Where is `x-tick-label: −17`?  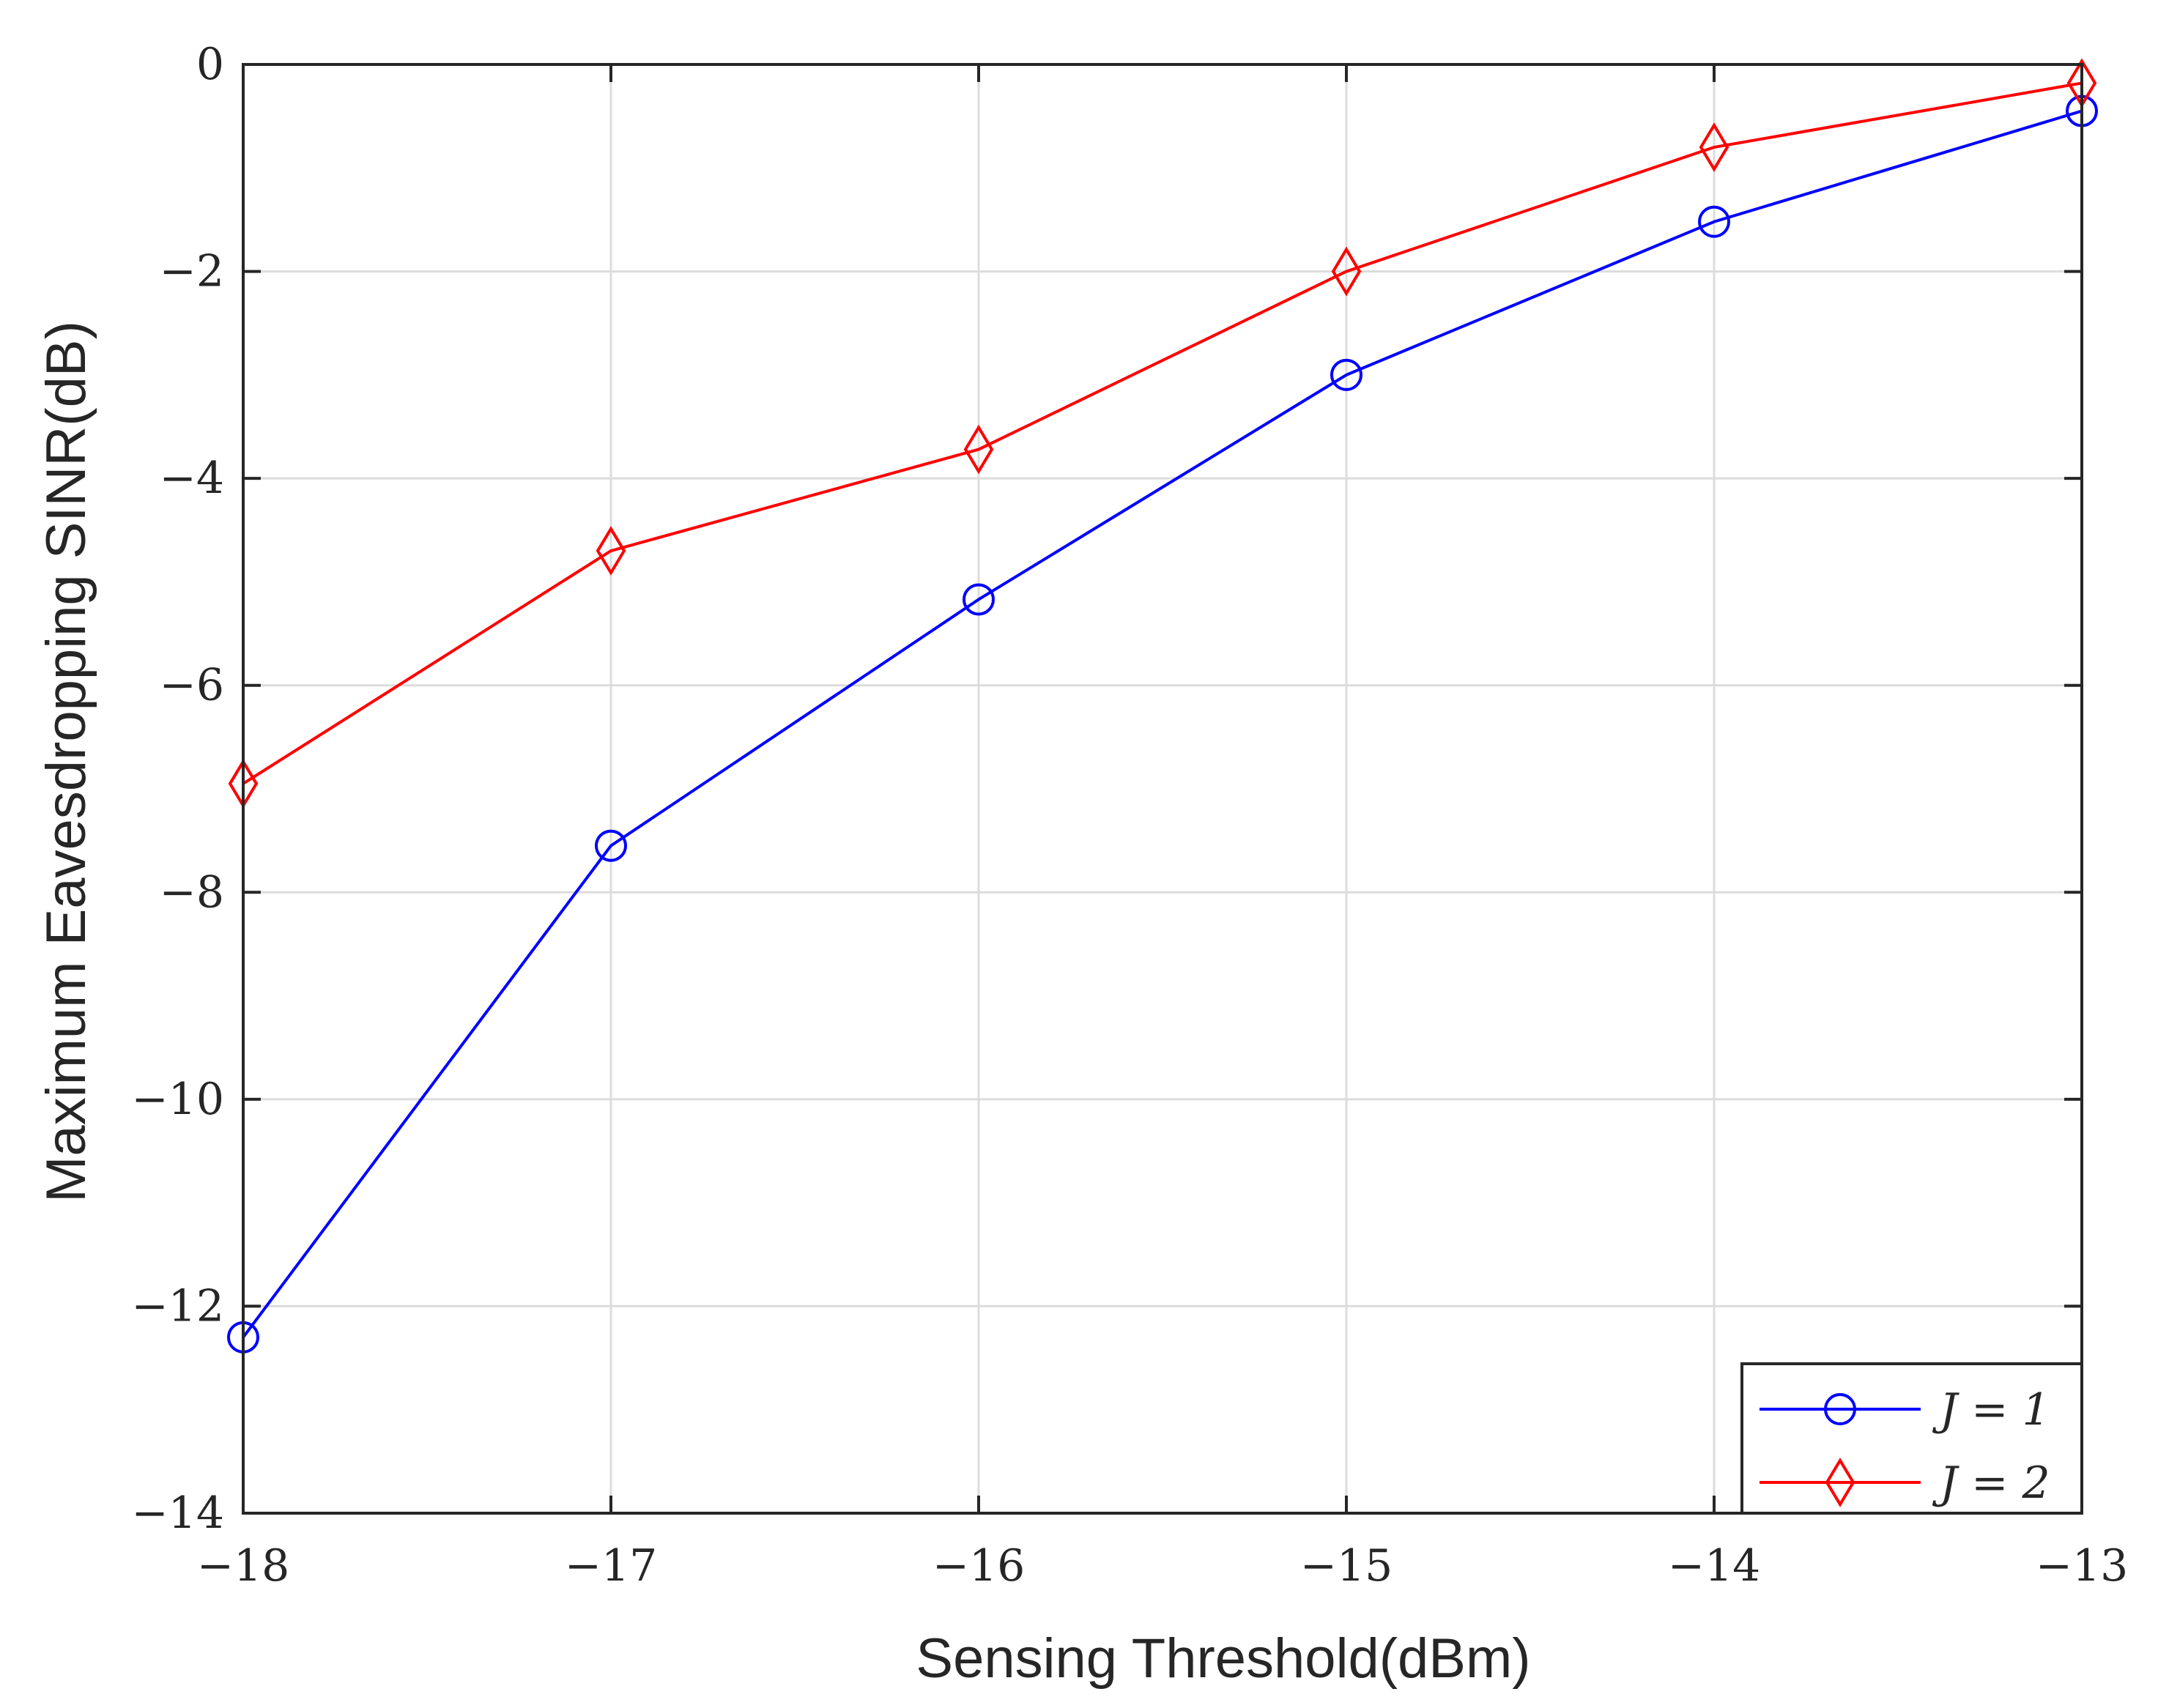
x-tick-label: −17 is located at coordinates (612, 1566).